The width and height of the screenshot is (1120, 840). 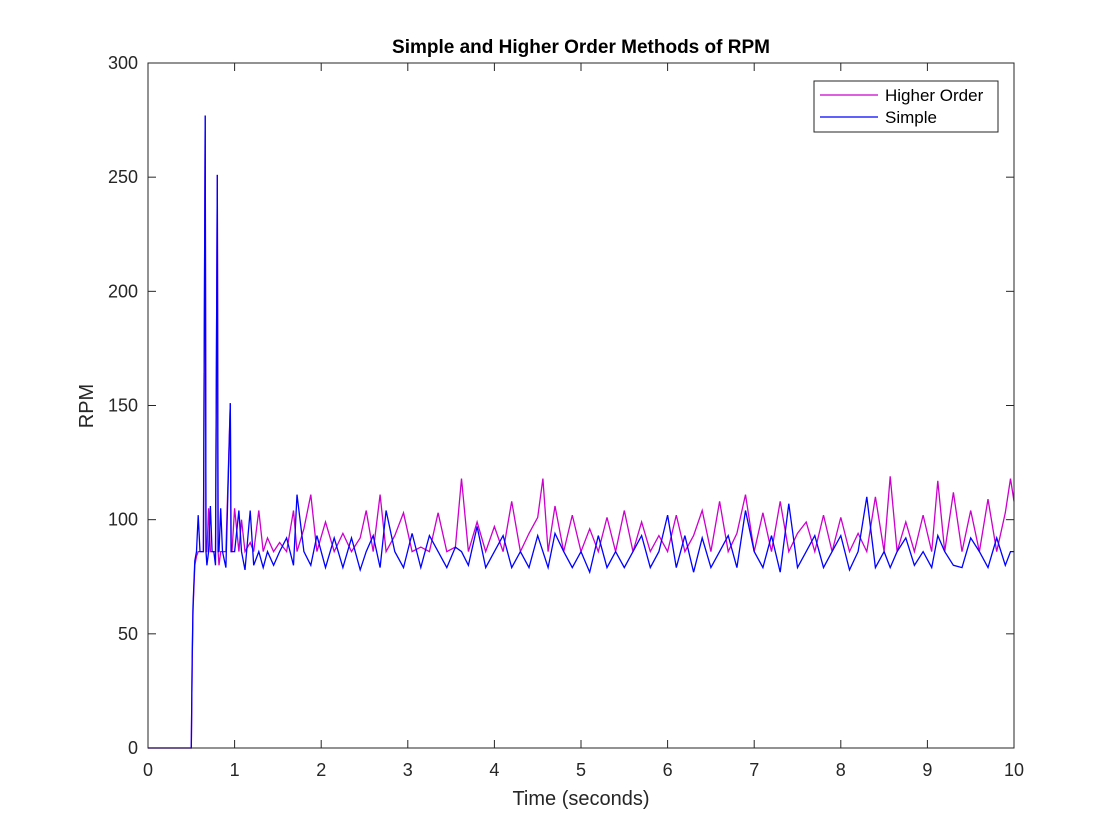 What do you see at coordinates (927, 770) in the screenshot?
I see `x-tick-label: 9` at bounding box center [927, 770].